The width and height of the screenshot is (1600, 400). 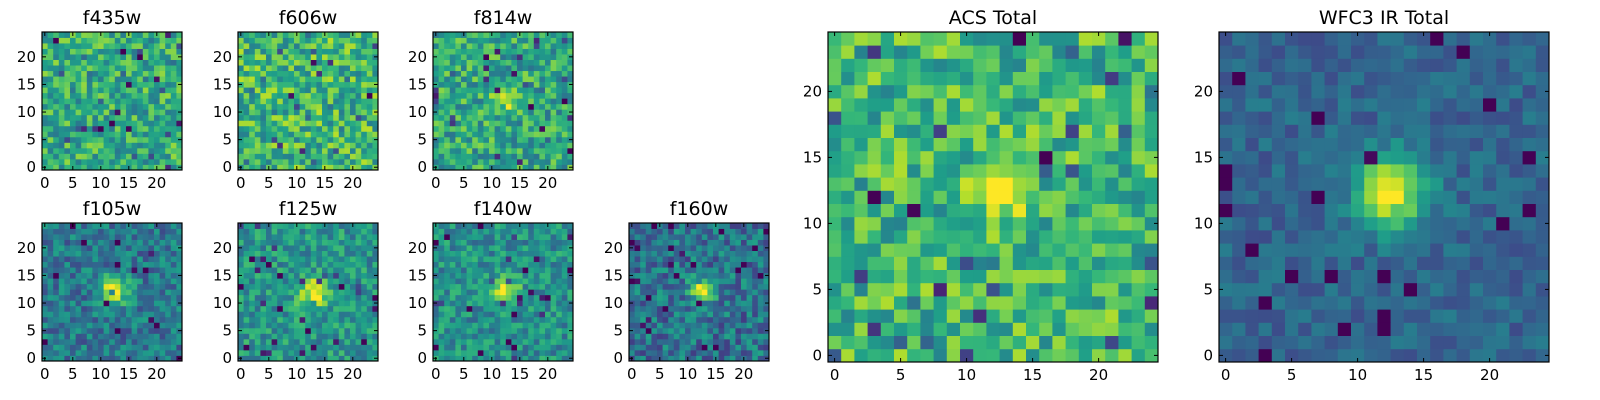 What do you see at coordinates (222, 248) in the screenshot?
I see `y-tick-label: 20` at bounding box center [222, 248].